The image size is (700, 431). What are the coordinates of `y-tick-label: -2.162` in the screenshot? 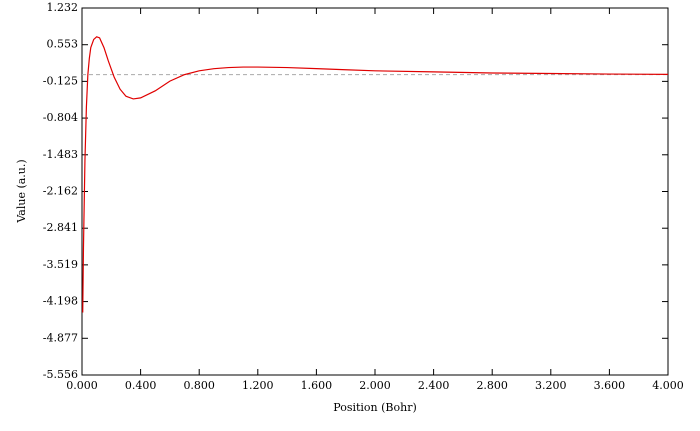 It's located at (60, 191).